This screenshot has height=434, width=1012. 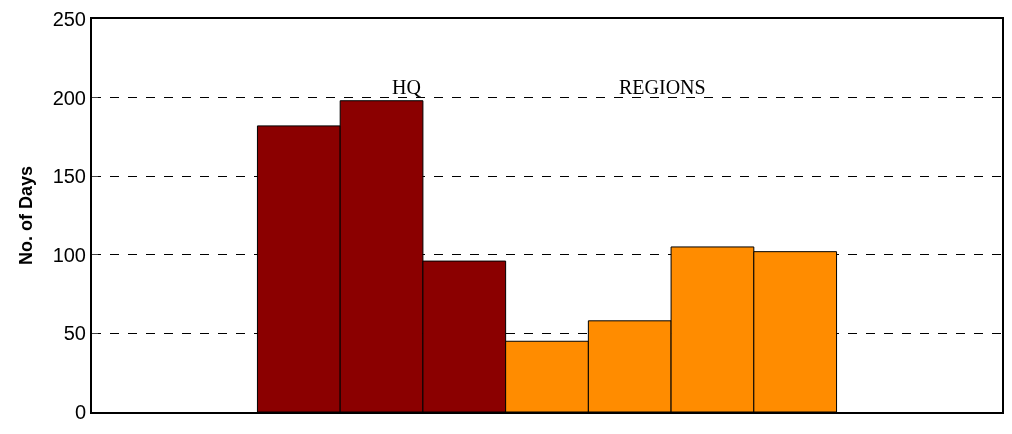 What do you see at coordinates (80, 412) in the screenshot?
I see `y-tick-label: 0` at bounding box center [80, 412].